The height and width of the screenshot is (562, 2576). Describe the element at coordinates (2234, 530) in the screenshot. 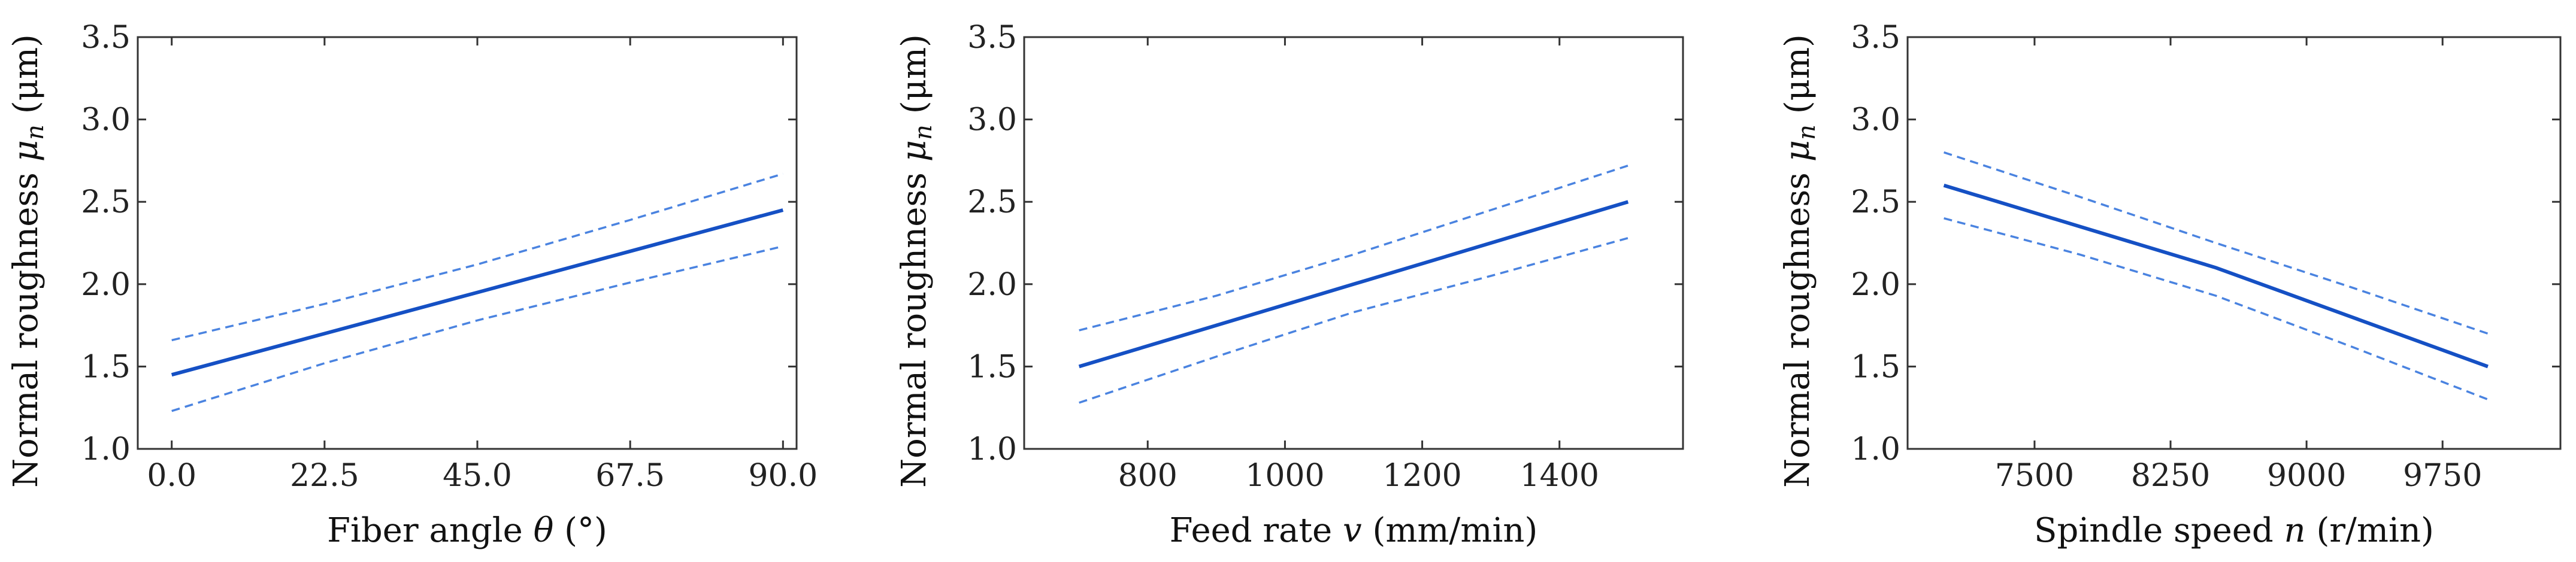

I see `x-axis-title: Spindle speed n (r/min)` at that location.